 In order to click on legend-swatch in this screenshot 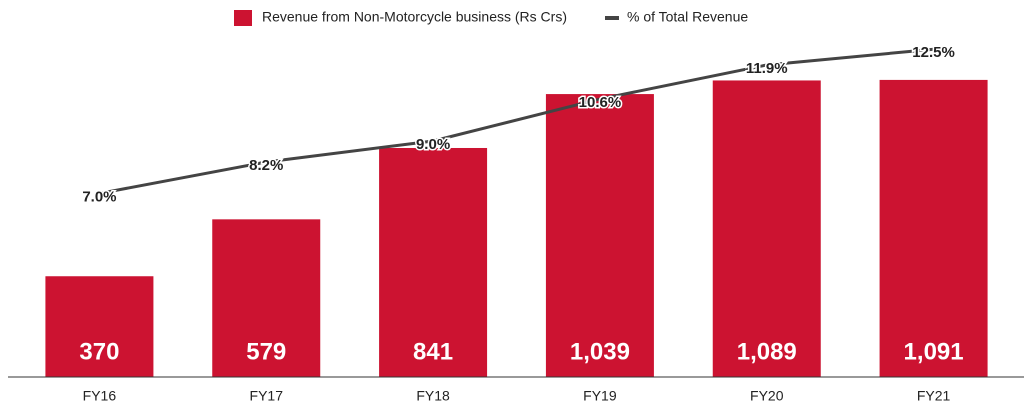, I will do `click(243, 18)`.